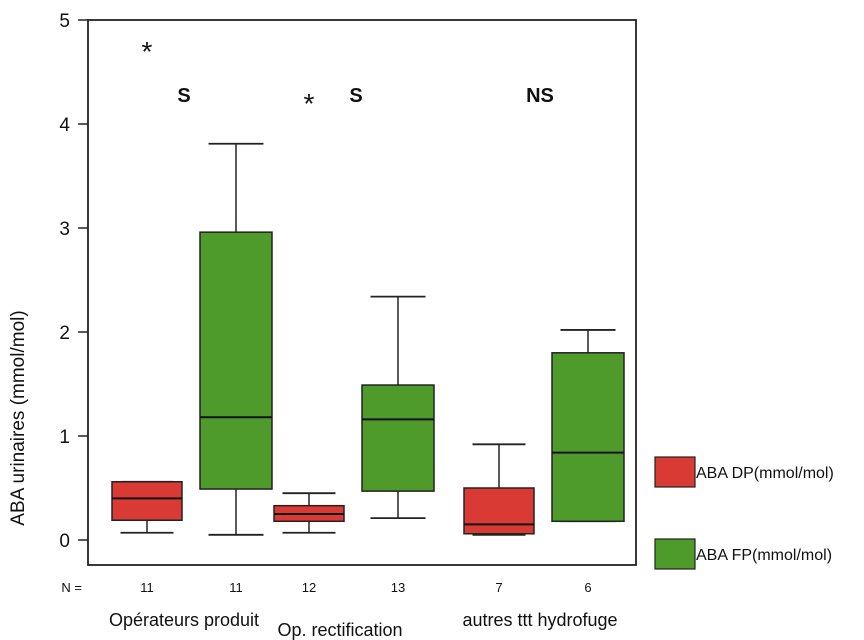 The width and height of the screenshot is (864, 640). Describe the element at coordinates (498, 587) in the screenshot. I see `n-count: 7` at that location.